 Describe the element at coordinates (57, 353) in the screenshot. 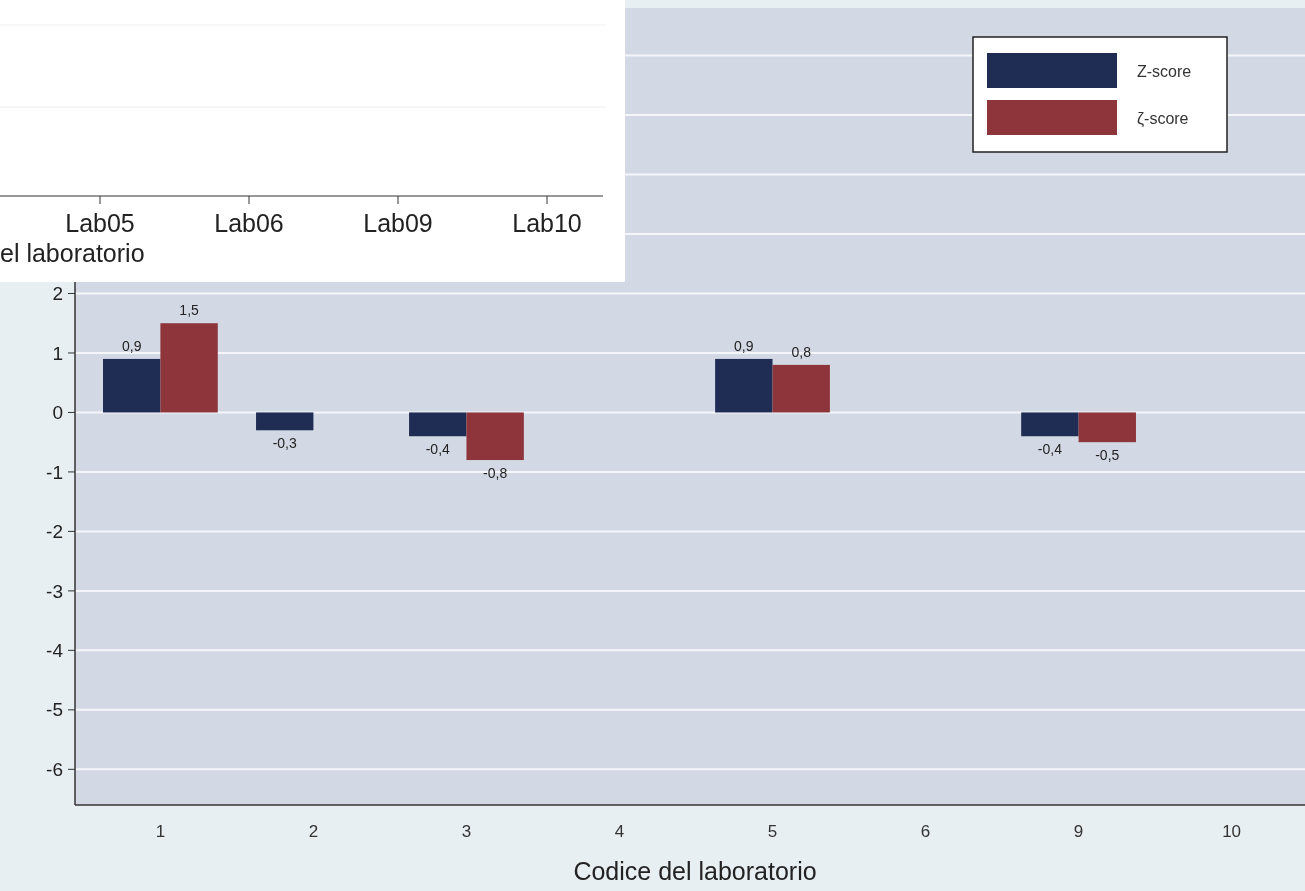

I see `y-tick-label: 1` at that location.